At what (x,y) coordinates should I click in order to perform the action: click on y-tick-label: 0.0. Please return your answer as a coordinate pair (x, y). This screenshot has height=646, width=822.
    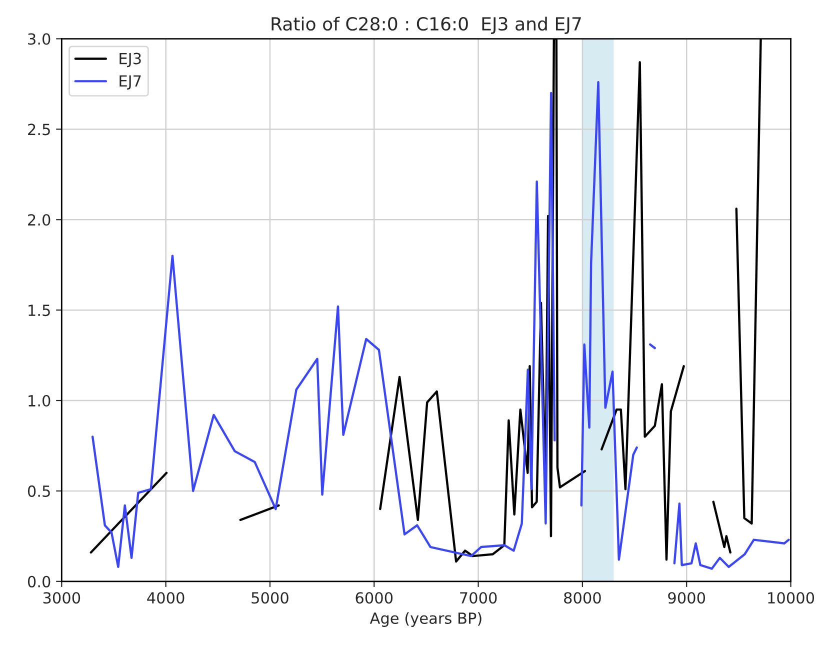
    Looking at the image, I should click on (39, 582).